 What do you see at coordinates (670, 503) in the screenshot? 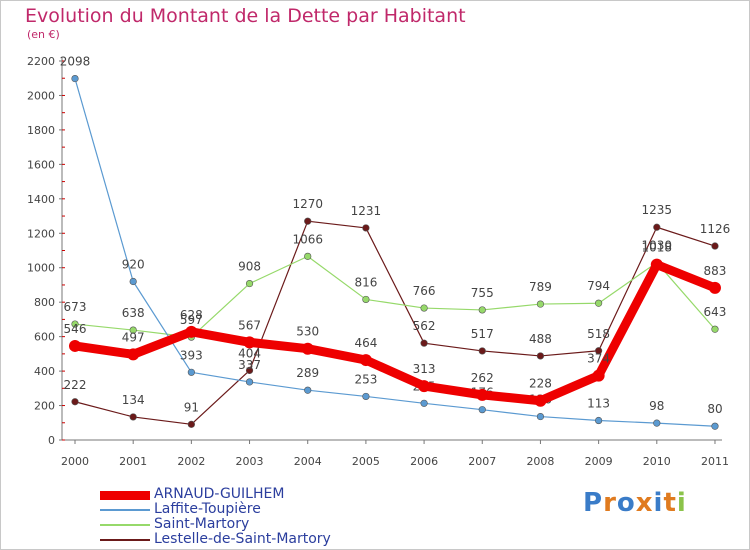
I see `logo-letter: t` at bounding box center [670, 503].